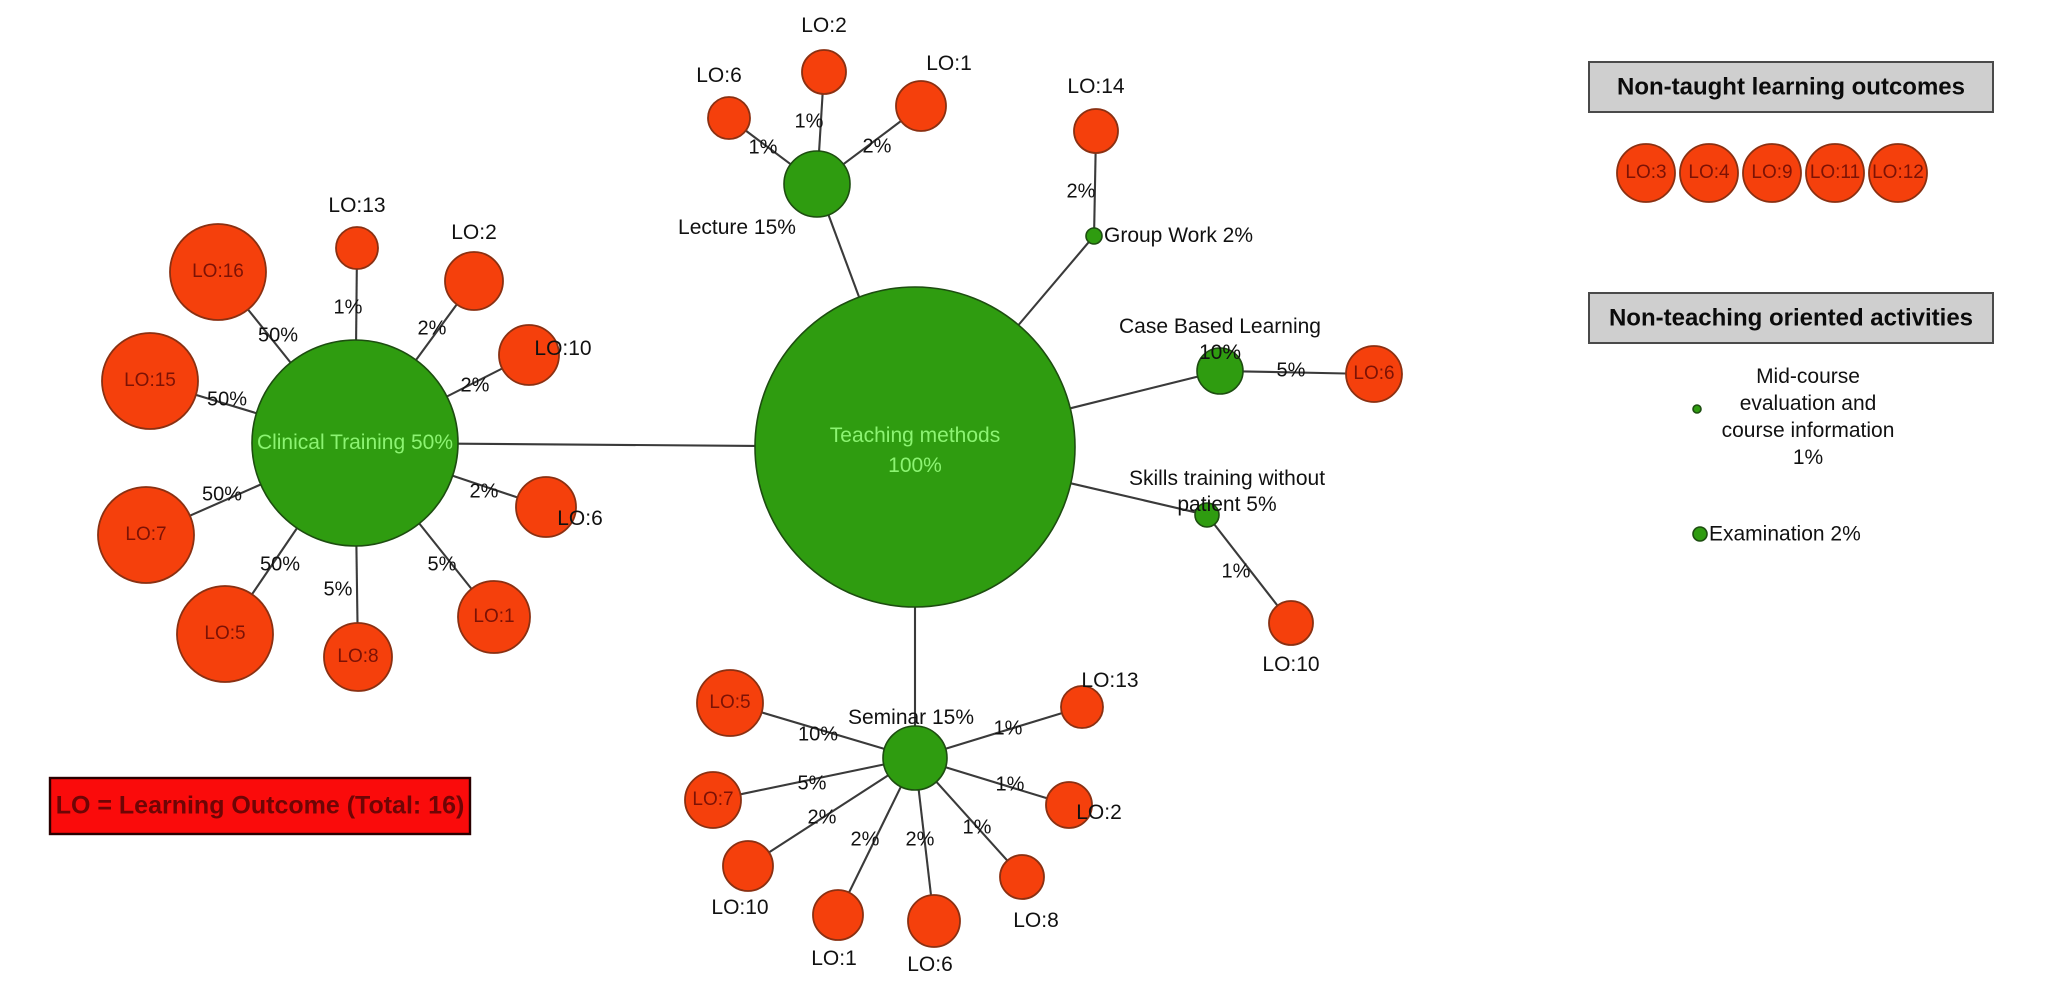 The image size is (2059, 1001). I want to click on method-node-case-based-learning, so click(1220, 371).